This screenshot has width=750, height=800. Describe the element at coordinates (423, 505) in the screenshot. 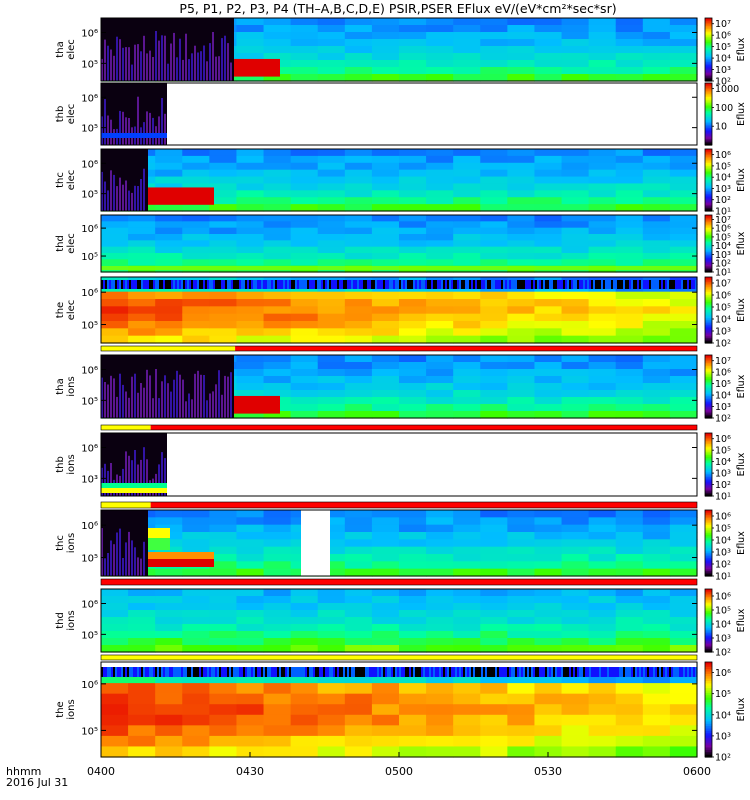

I see `quality-segment` at that location.